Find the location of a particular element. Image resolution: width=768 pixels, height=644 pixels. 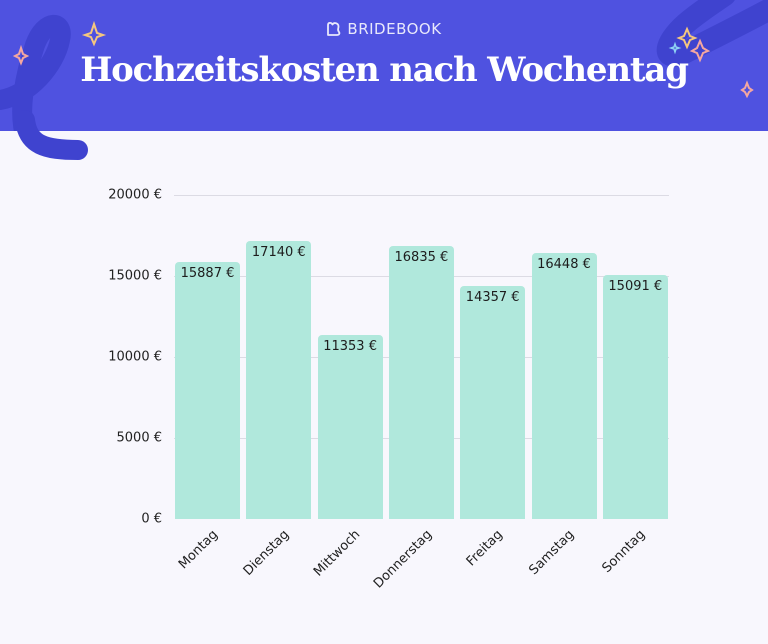

bar-samstag: 16448 € is located at coordinates (564, 385).